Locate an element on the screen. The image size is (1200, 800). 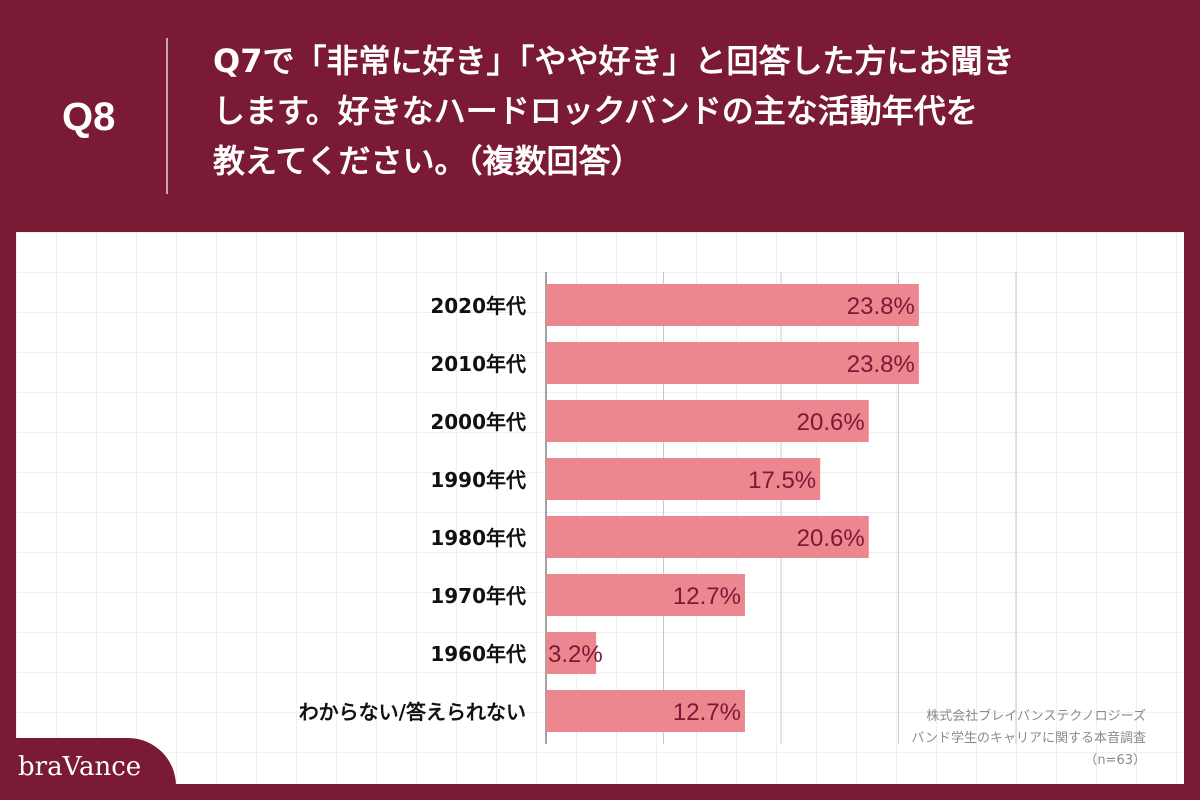
category-label: わからない/答えられない is located at coordinates (412, 712).